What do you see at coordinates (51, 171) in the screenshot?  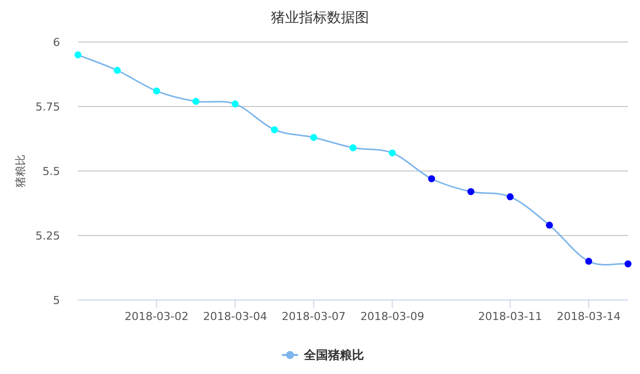 I see `y-tick-label: 5.5` at bounding box center [51, 171].